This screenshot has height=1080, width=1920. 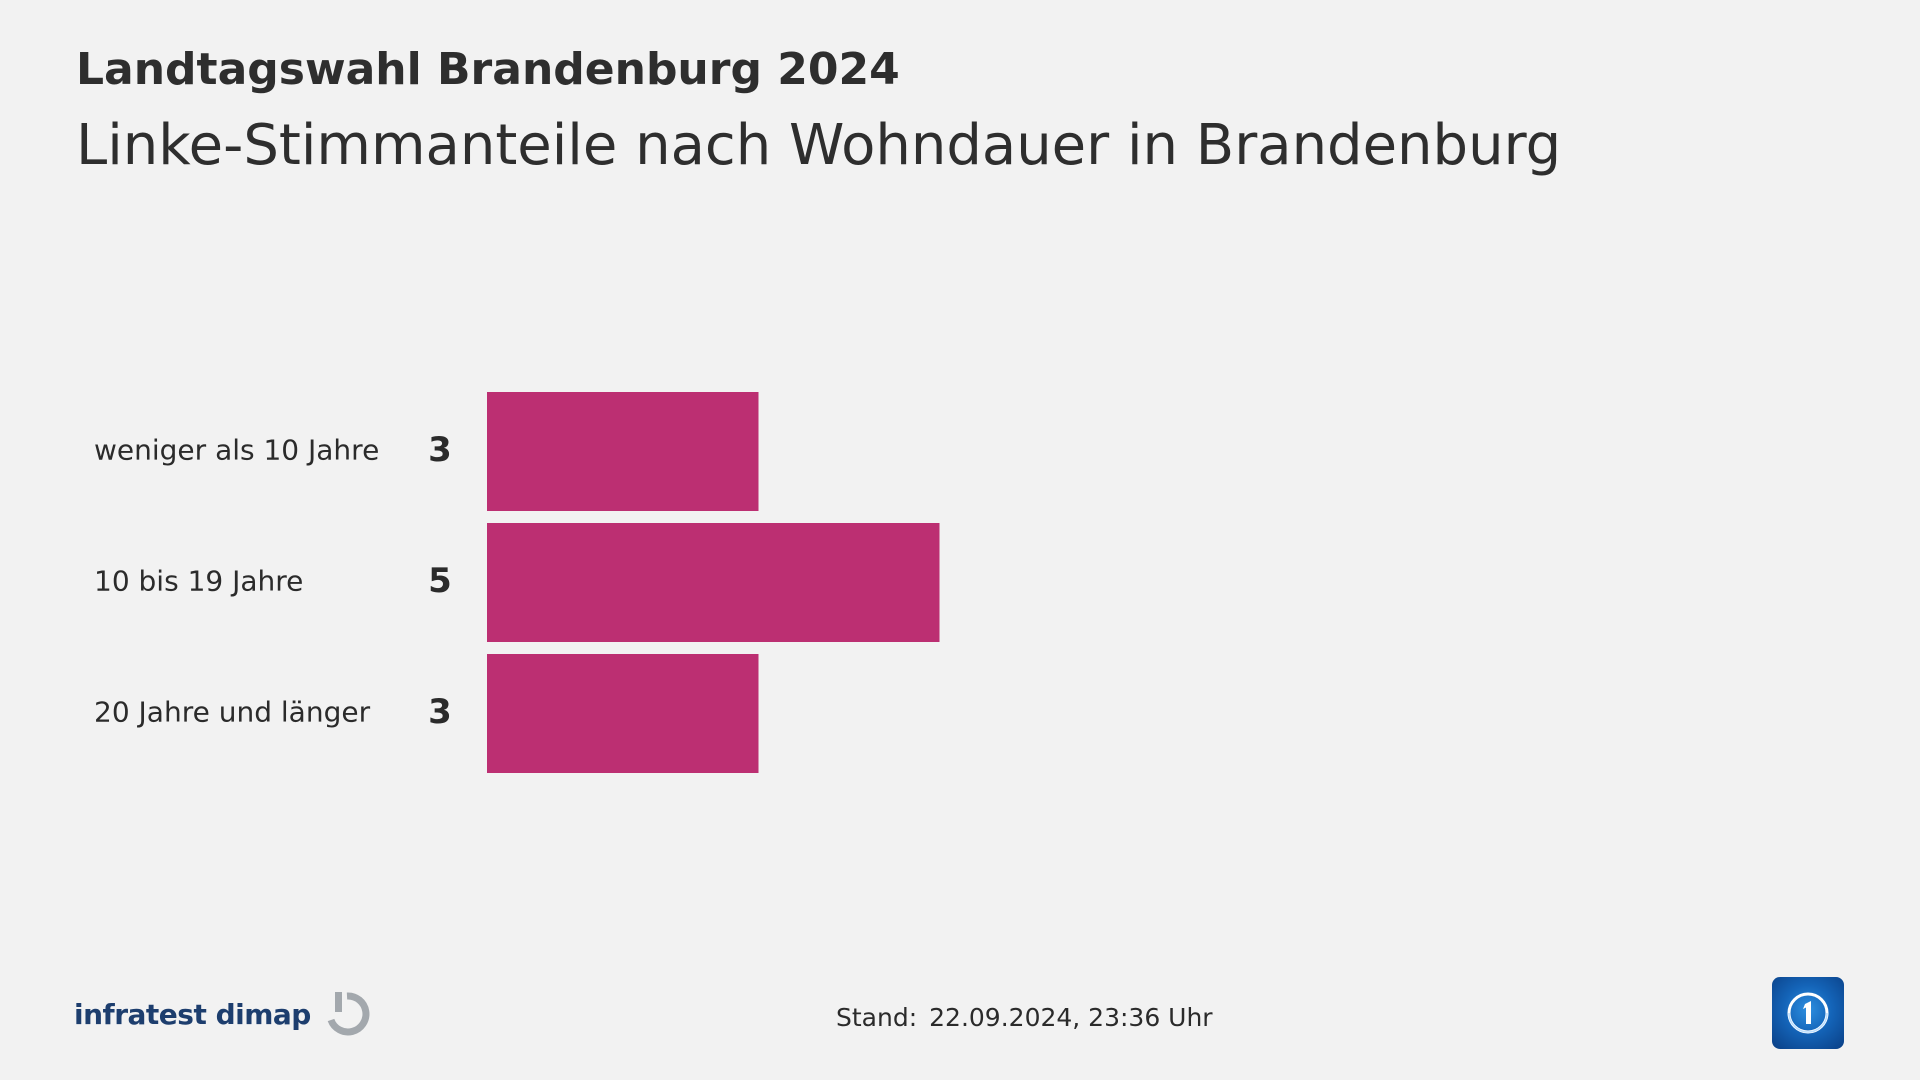 I want to click on tagesschau-logo-icon, so click(x=1808, y=1013).